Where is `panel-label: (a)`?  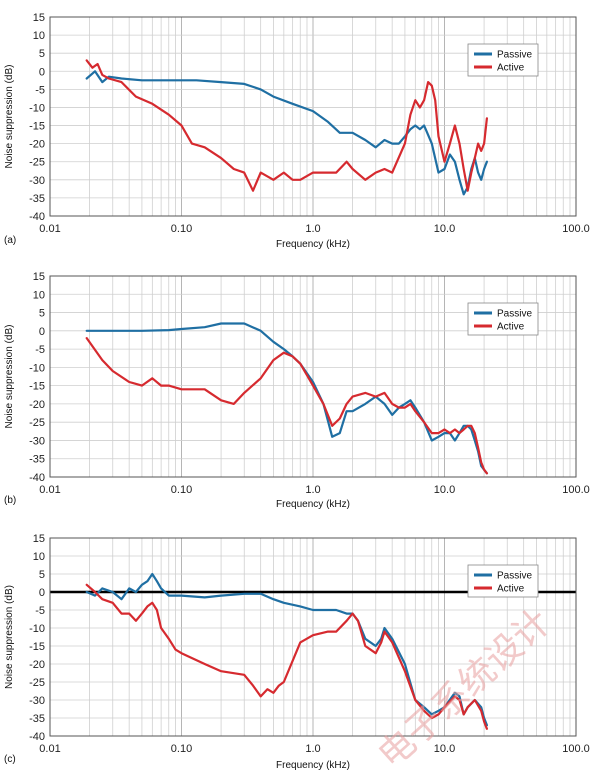
panel-label: (a) is located at coordinates (10, 240).